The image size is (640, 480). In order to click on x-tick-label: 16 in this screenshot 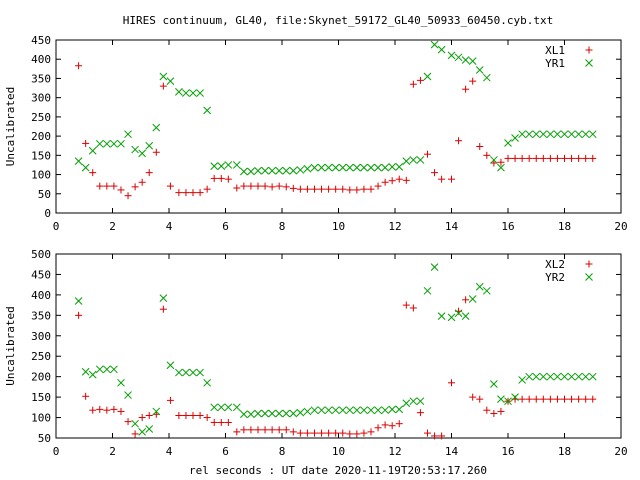, I will do `click(507, 226)`.